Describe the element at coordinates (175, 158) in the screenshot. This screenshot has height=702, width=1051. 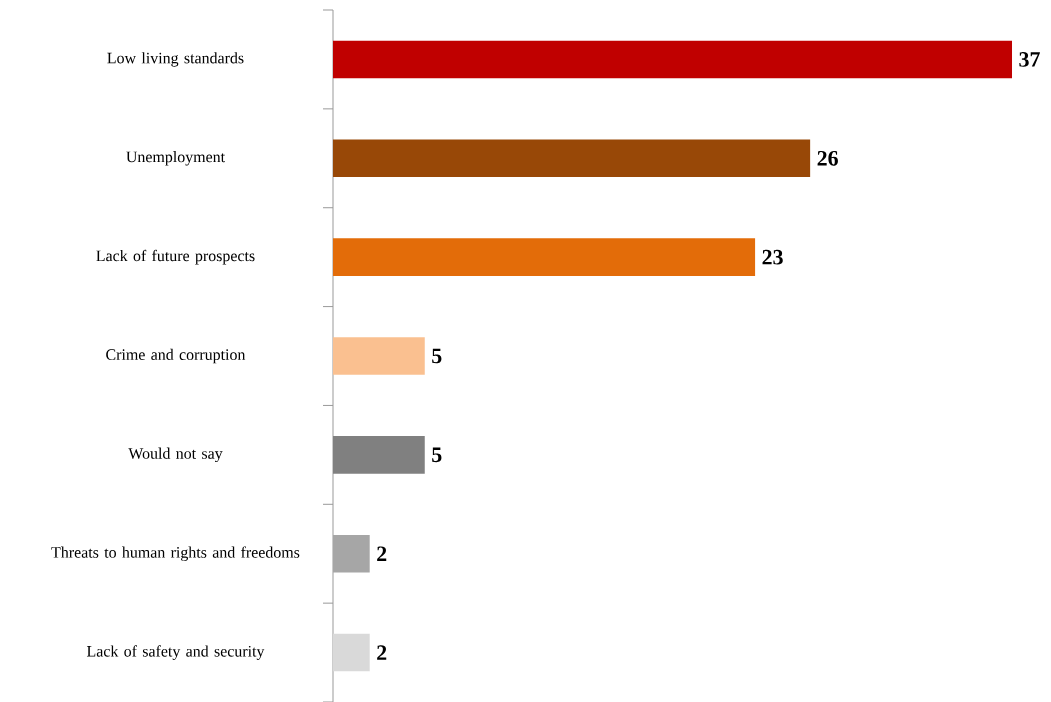
I see `y-tick-label: Unemployment` at that location.